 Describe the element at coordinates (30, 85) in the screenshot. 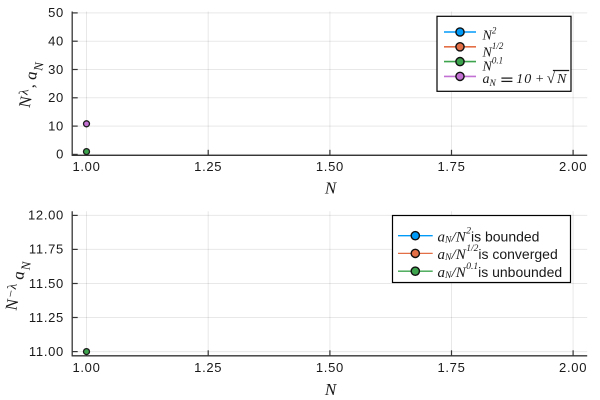

I see `svg-text: Nλ, aN` at that location.